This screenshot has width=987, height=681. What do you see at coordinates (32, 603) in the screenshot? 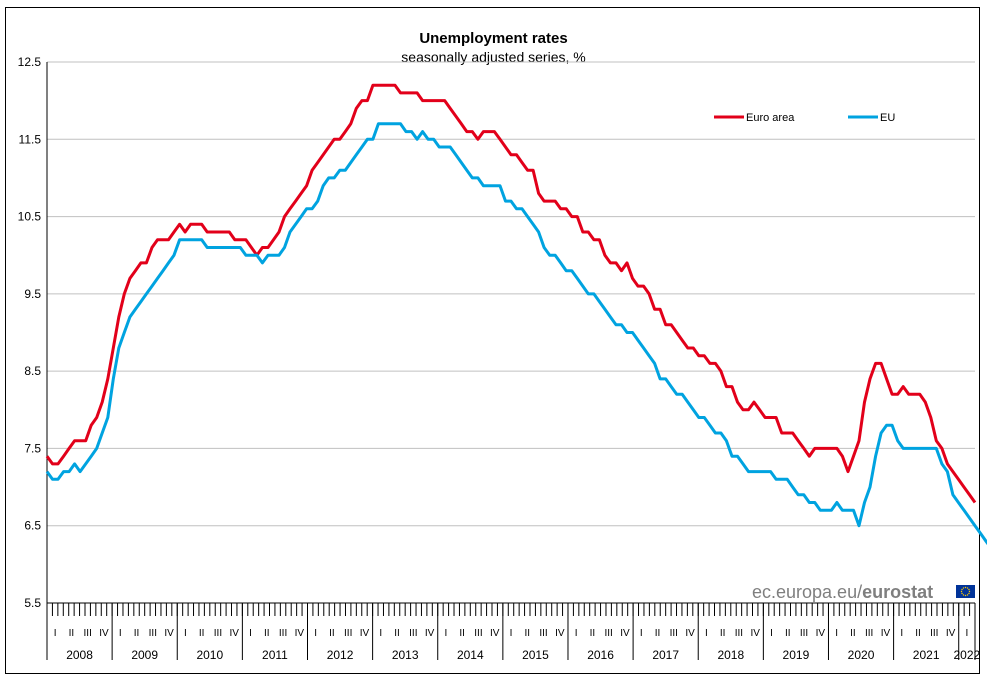
I see `y-tick-label: 5.5` at bounding box center [32, 603].